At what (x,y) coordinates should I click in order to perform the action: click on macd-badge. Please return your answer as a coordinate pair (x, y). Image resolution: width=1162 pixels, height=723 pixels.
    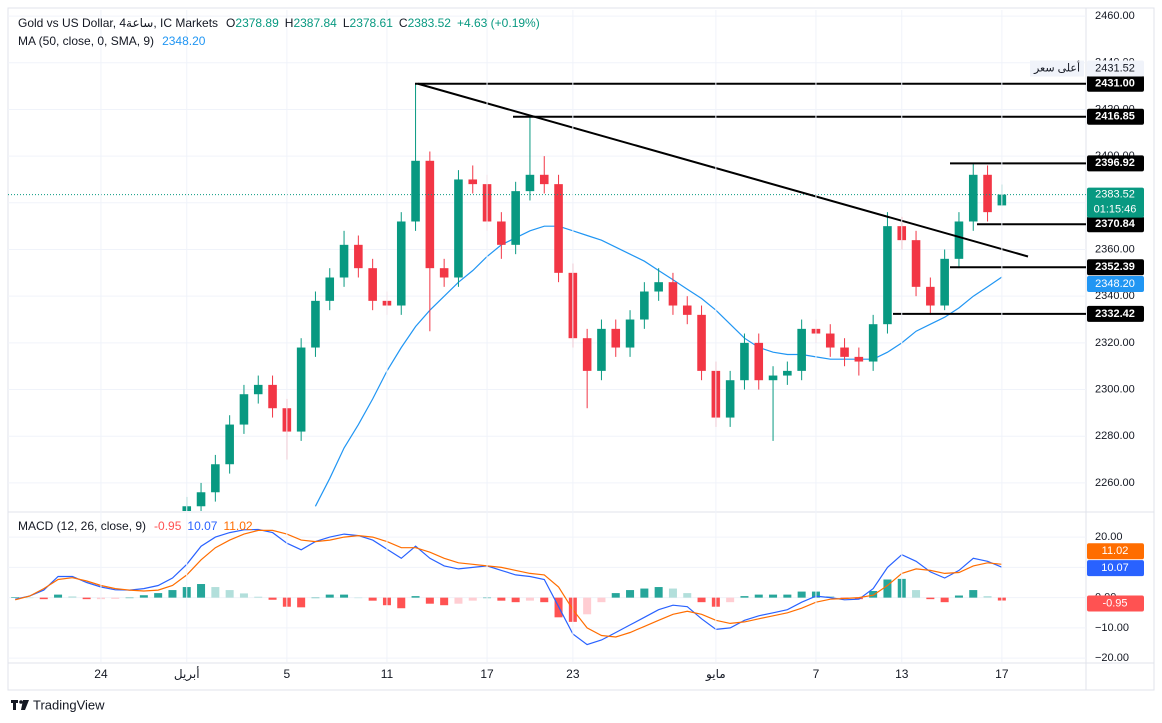
    Looking at the image, I should click on (1115, 568).